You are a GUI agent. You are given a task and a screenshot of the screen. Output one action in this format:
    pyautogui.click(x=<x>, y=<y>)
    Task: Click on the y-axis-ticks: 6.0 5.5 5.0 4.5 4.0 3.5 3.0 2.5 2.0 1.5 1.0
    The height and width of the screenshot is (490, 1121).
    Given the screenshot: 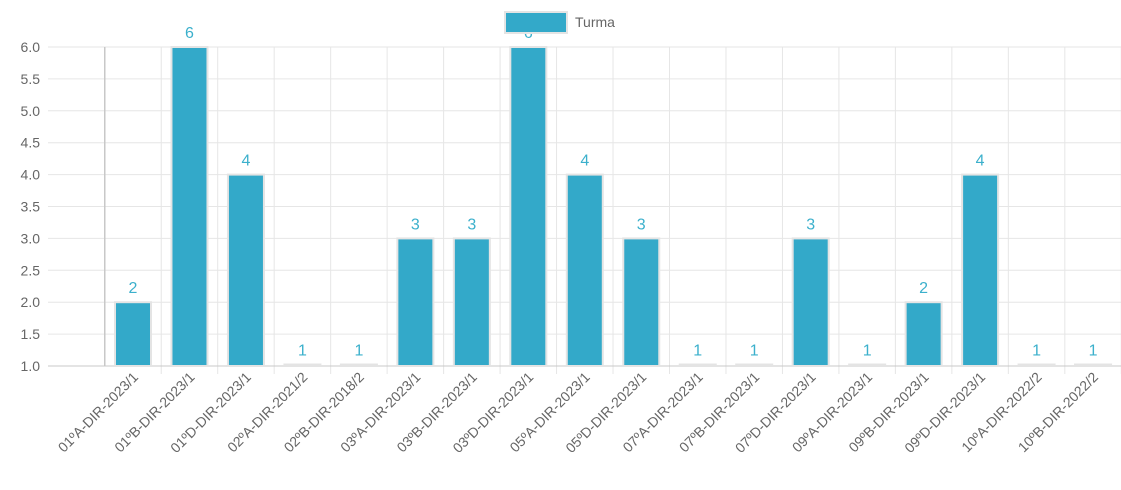 What is the action you would take?
    pyautogui.click(x=31, y=206)
    